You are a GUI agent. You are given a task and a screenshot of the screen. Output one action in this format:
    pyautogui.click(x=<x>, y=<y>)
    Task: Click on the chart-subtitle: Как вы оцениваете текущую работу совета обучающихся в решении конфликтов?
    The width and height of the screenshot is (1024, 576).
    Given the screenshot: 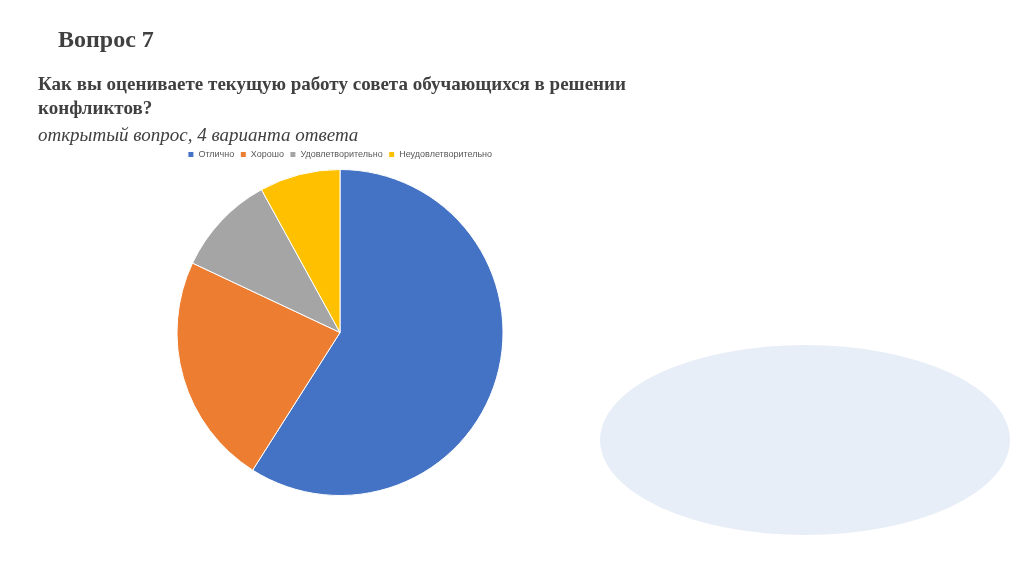 What is the action you would take?
    pyautogui.click(x=332, y=96)
    